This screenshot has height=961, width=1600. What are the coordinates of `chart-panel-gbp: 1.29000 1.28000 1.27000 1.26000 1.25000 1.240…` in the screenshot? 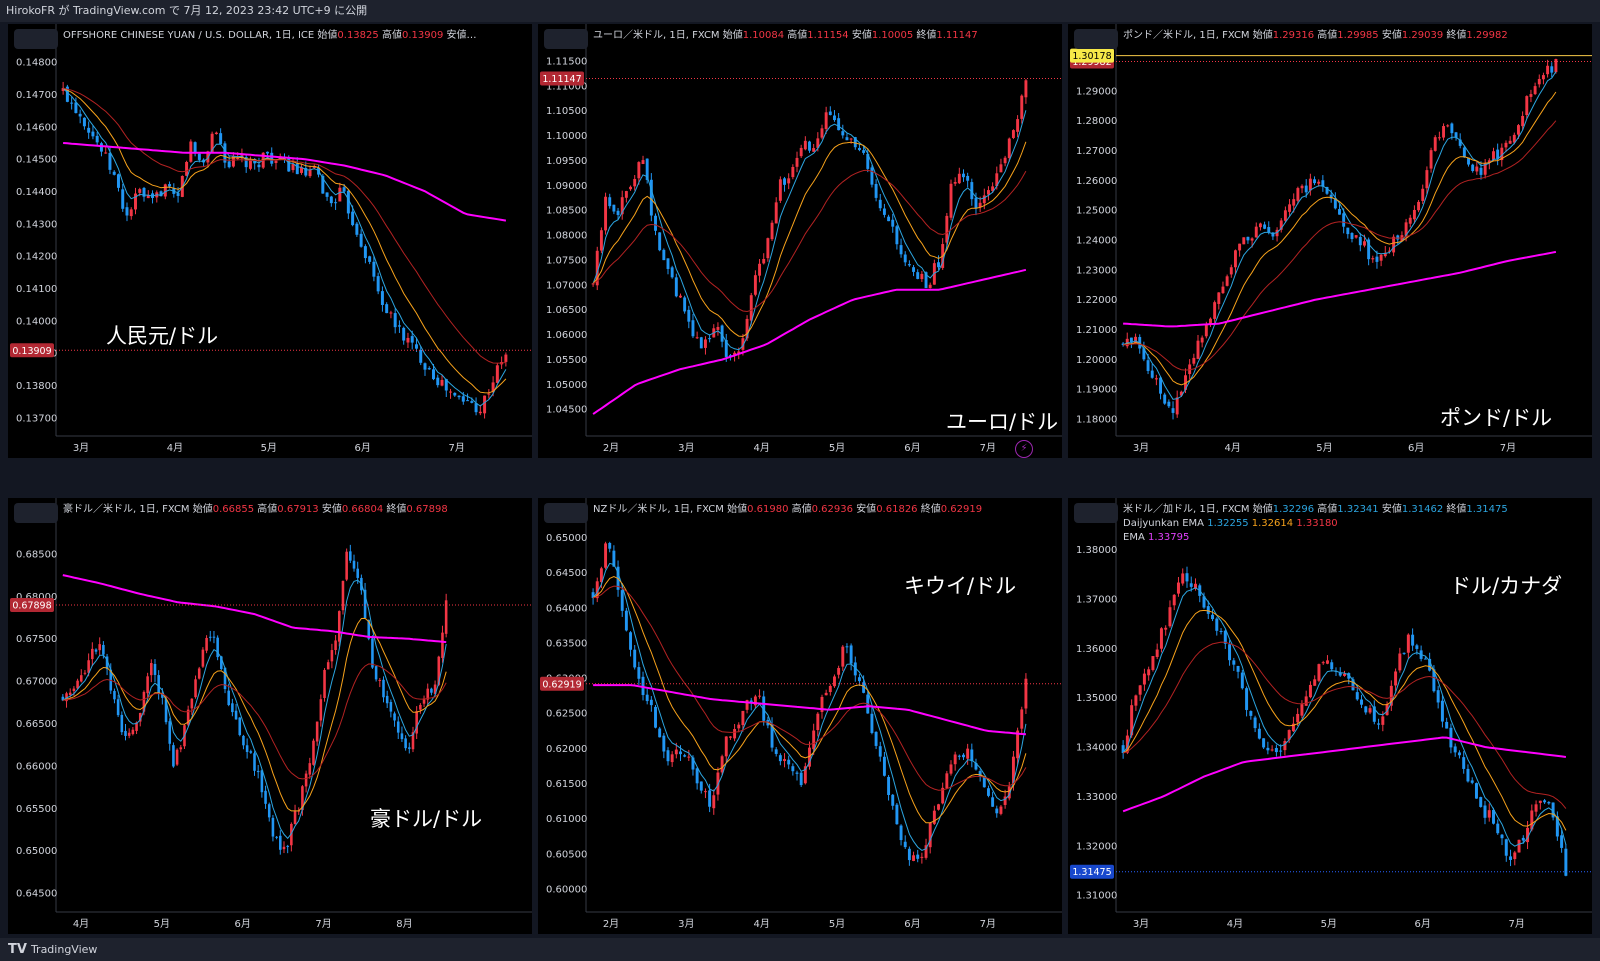 It's located at (1330, 241).